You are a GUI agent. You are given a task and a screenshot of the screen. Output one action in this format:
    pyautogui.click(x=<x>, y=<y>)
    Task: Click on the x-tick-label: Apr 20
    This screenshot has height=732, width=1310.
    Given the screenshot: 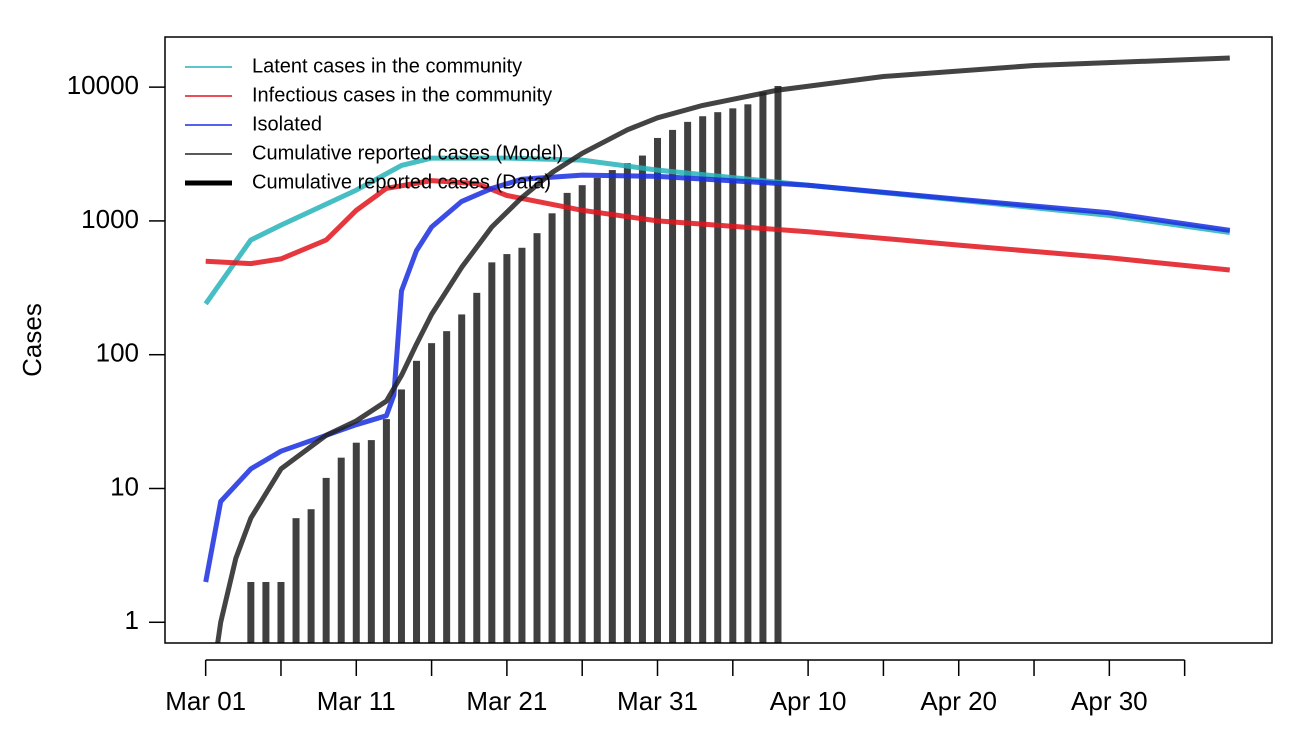 What is the action you would take?
    pyautogui.click(x=958, y=701)
    